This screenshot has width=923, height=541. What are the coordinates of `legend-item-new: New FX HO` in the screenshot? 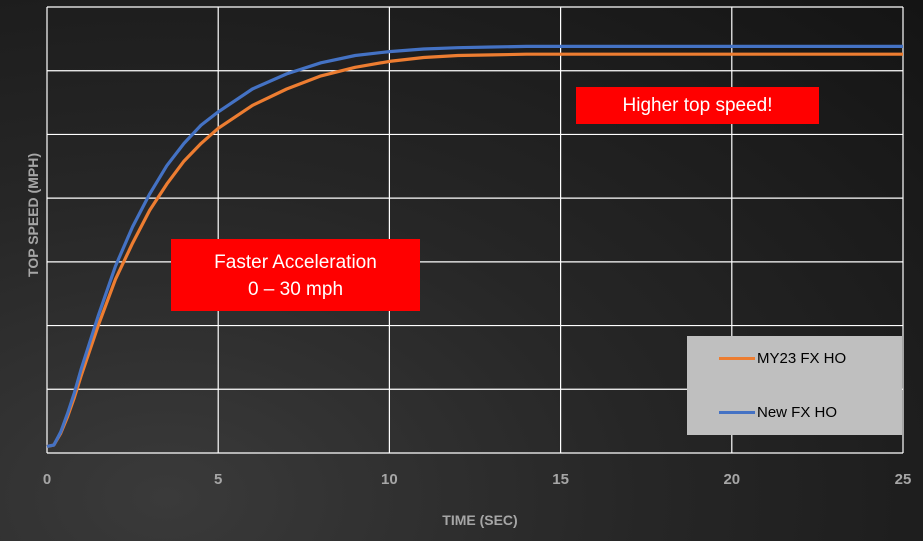 It's located at (778, 412).